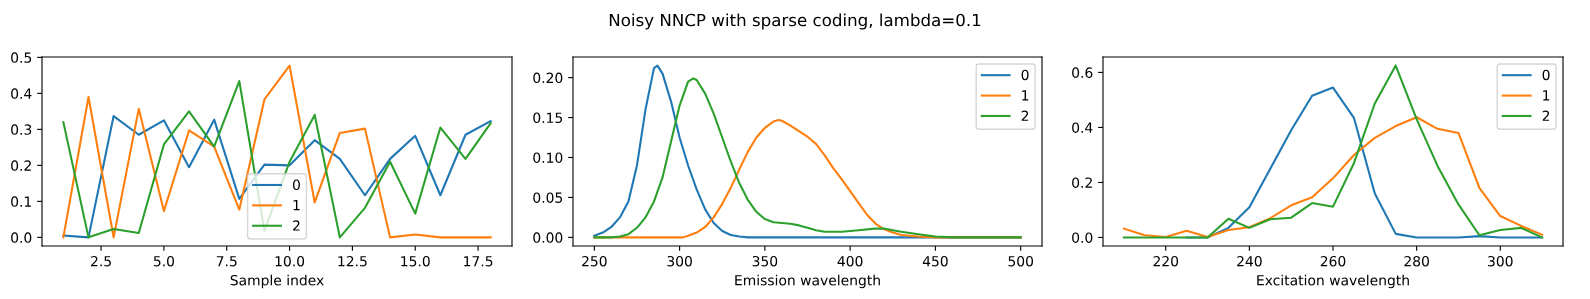 The image size is (1590, 299). I want to click on x-tick-label: 260, so click(1333, 261).